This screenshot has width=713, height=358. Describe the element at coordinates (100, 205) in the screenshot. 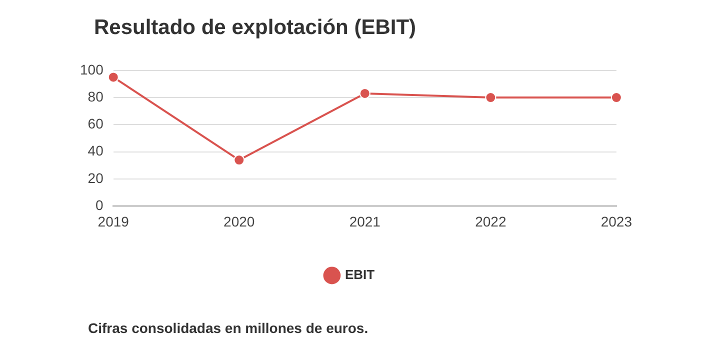

I see `y-tick-label: 0` at that location.